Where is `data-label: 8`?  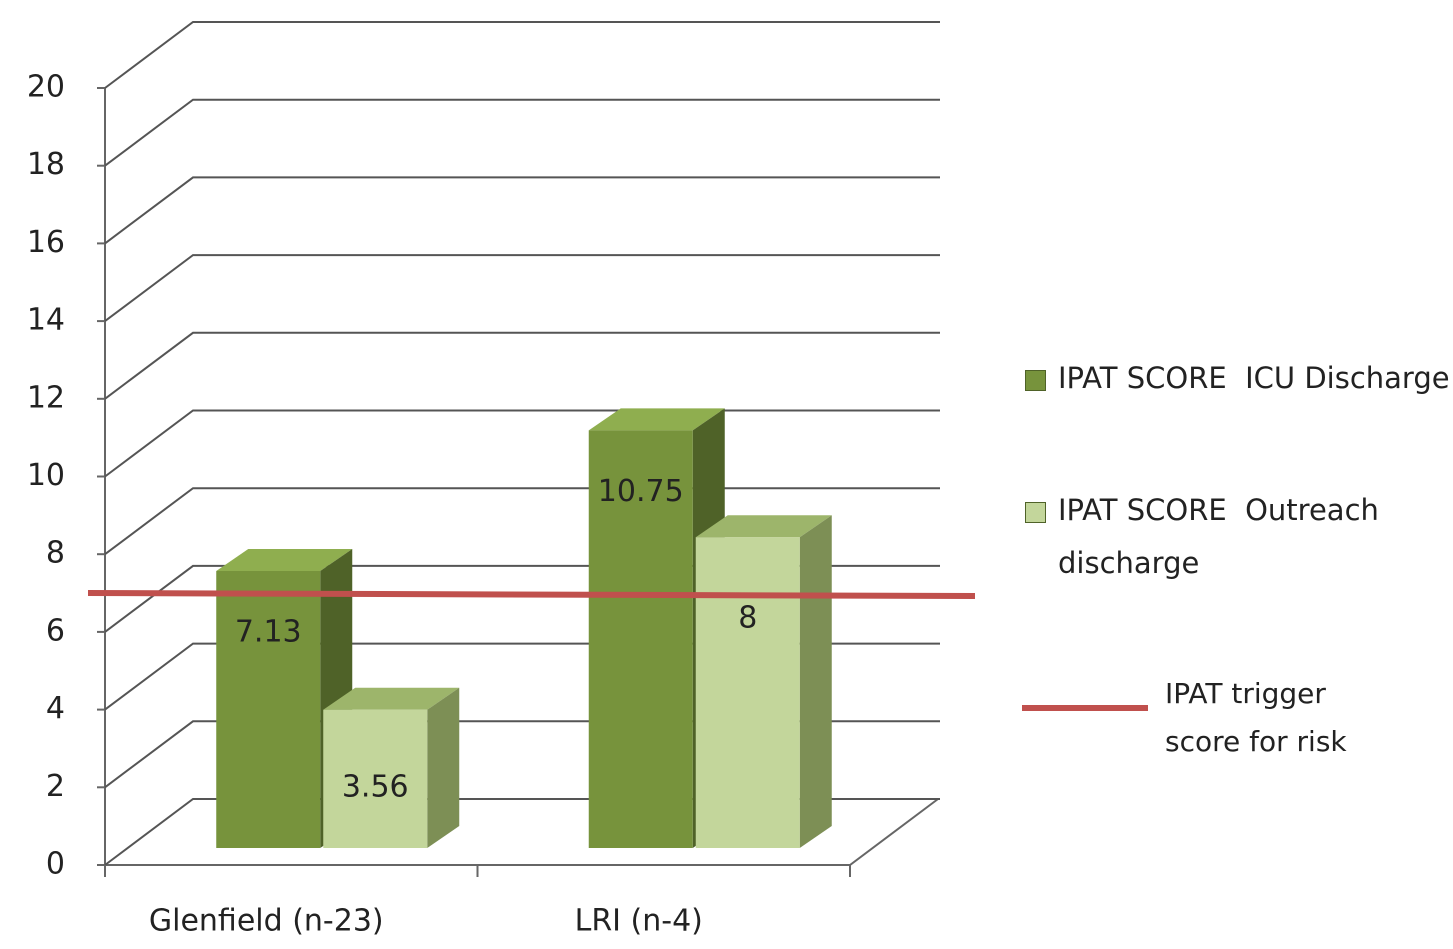 data-label: 8 is located at coordinates (747, 618).